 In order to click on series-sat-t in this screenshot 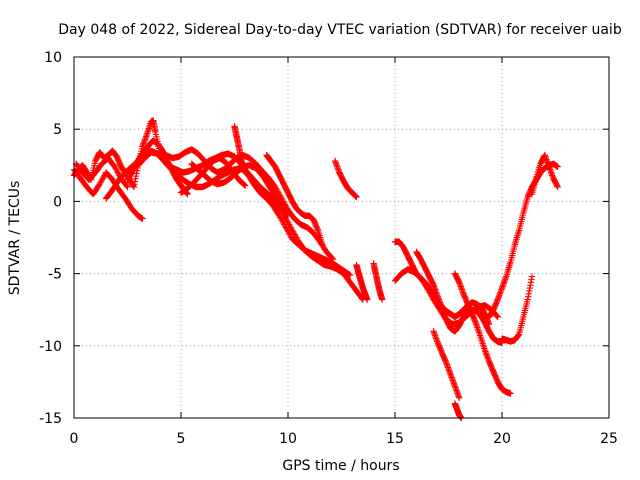, I will do `click(544, 174)`.